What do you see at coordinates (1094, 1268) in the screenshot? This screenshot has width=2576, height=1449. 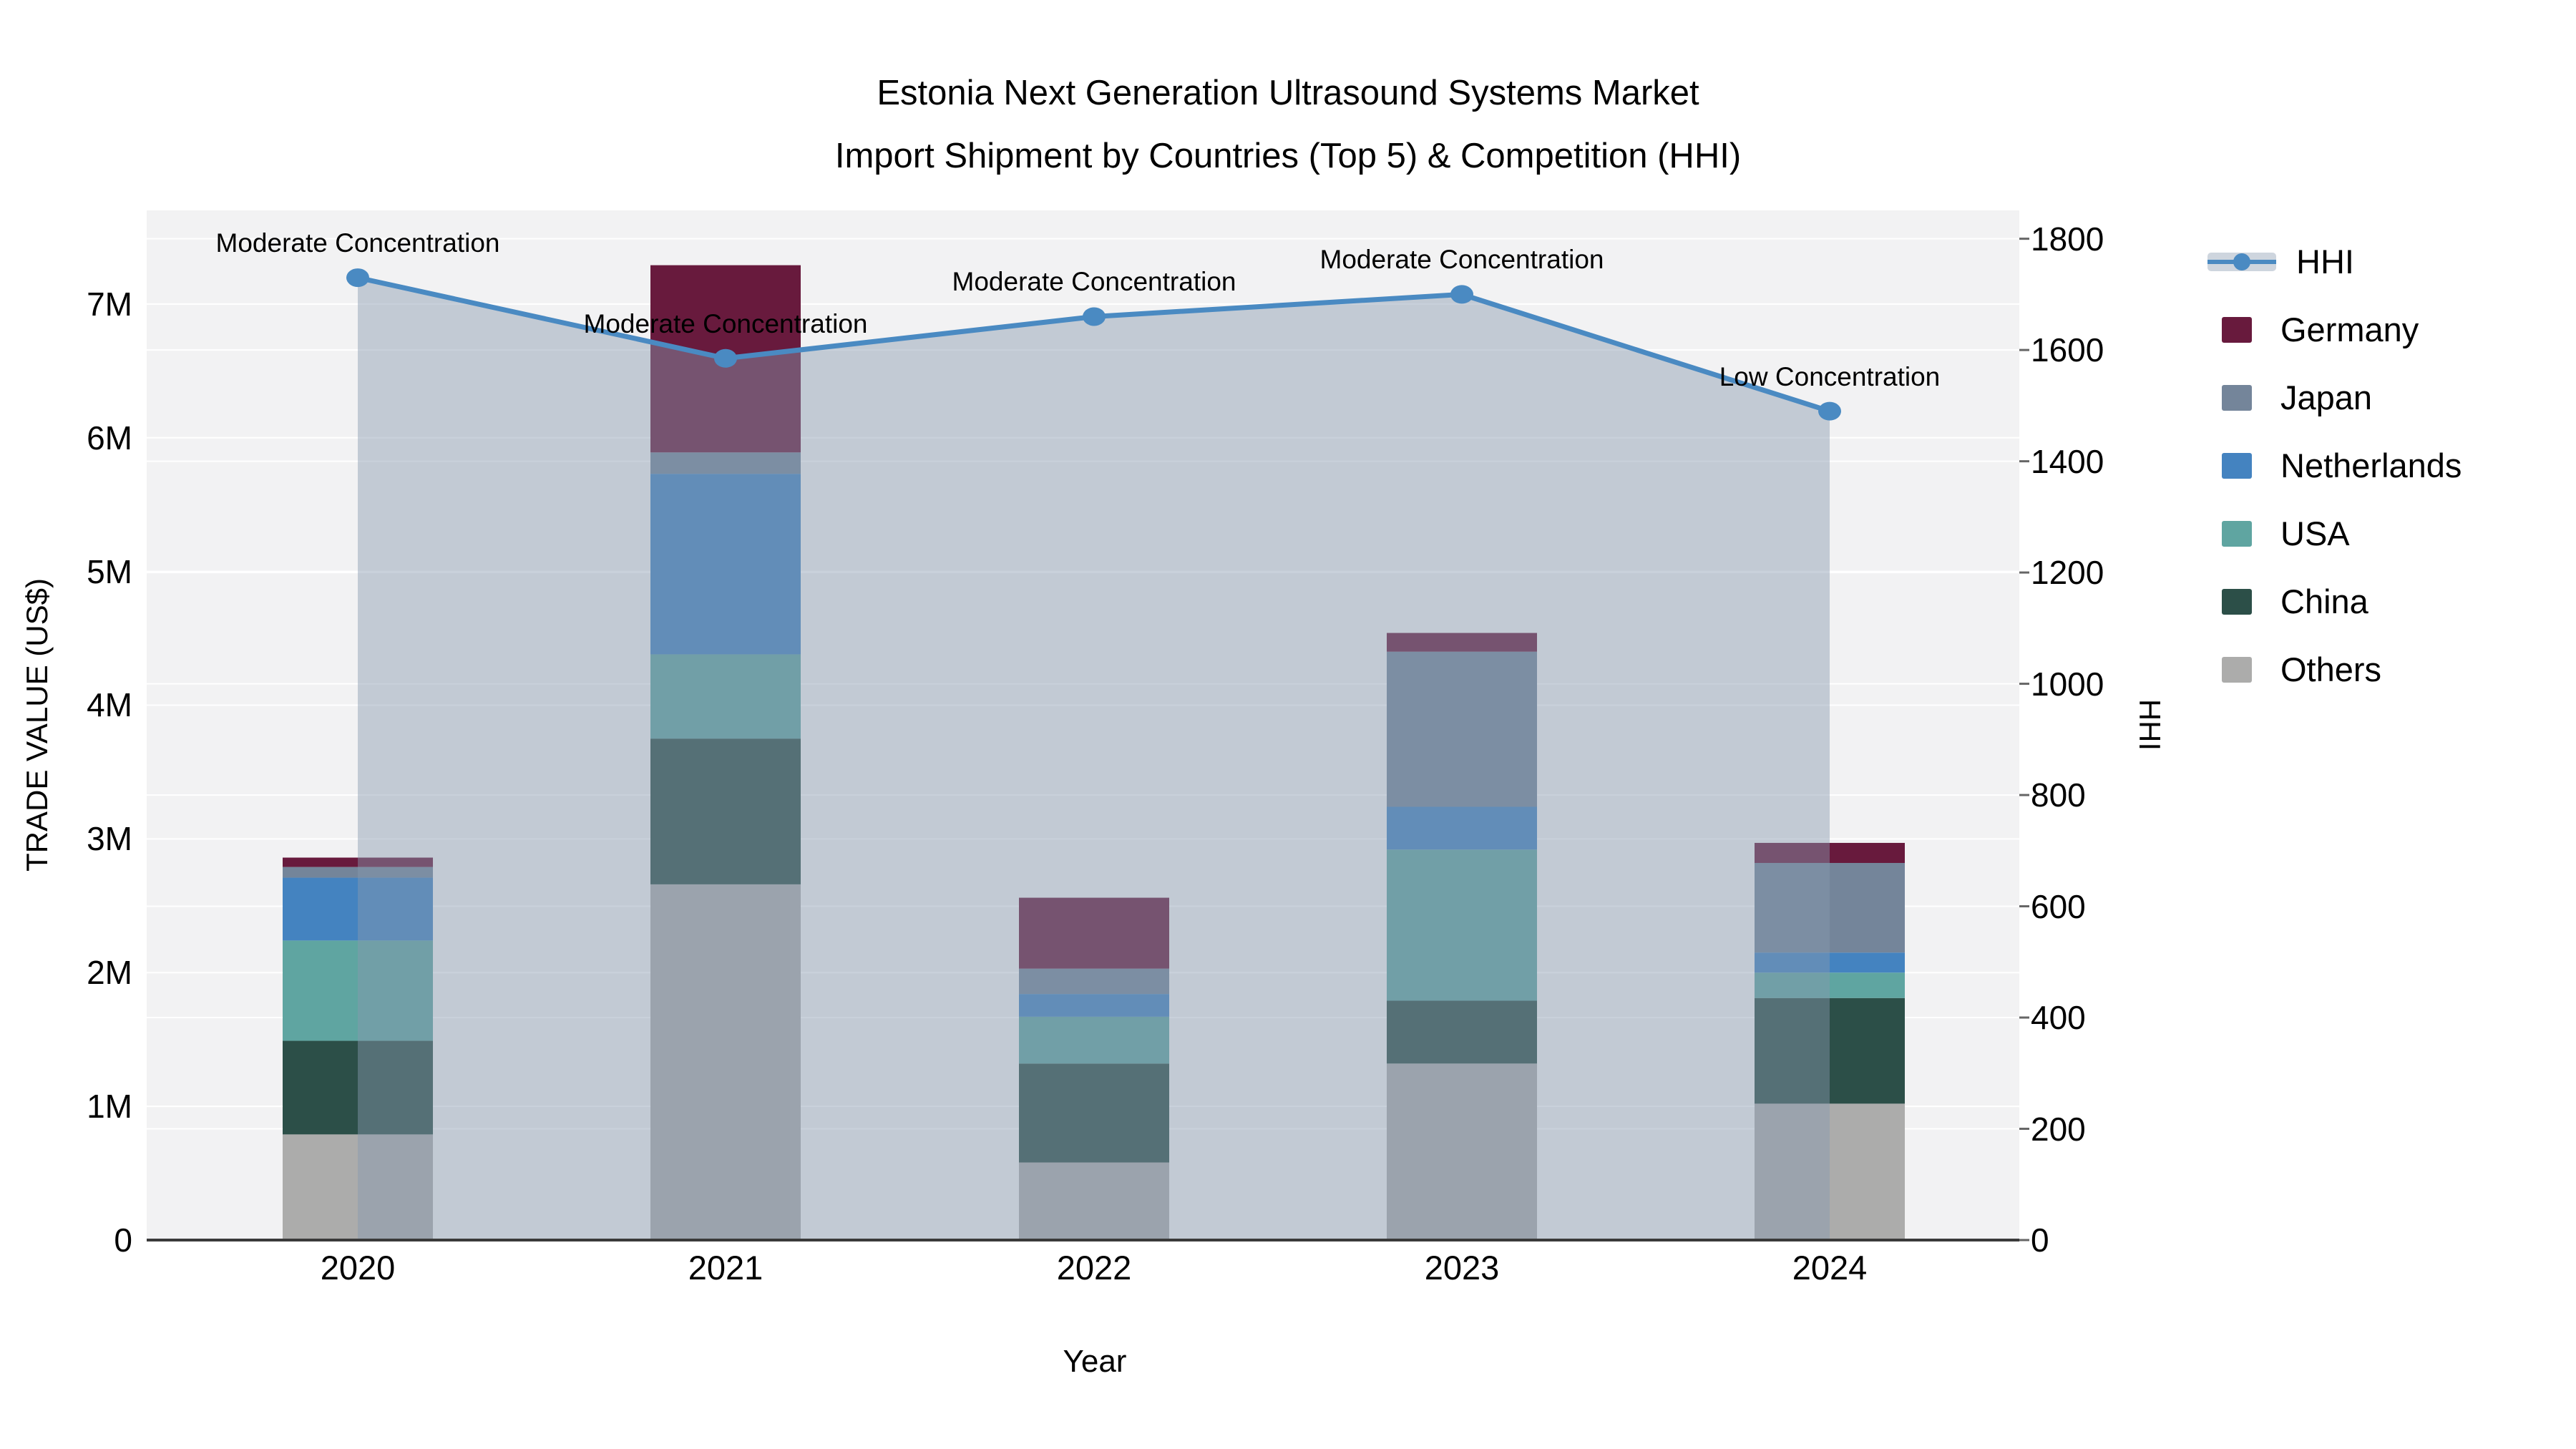 I see `x-axis-tick-2022: 2022` at bounding box center [1094, 1268].